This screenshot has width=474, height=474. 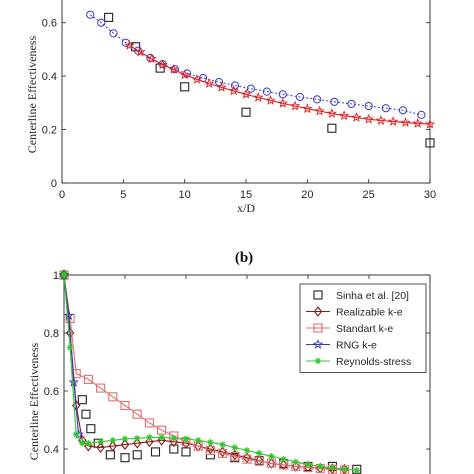 I want to click on y-tick-label-b: 0.6, so click(x=51, y=392).